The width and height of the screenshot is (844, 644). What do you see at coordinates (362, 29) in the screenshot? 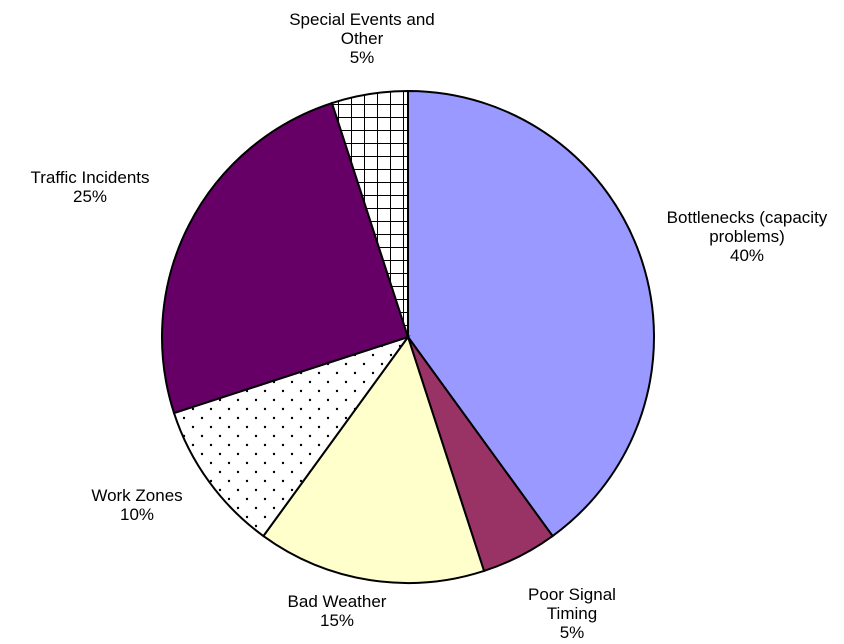
I see `category-name: Special Events and Other` at bounding box center [362, 29].